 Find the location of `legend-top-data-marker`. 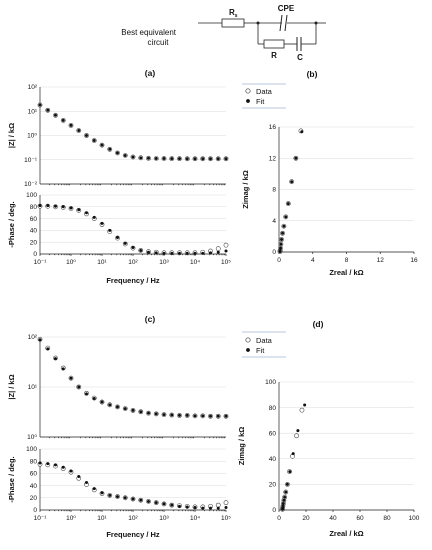

legend-top-data-marker is located at coordinates (248, 91).